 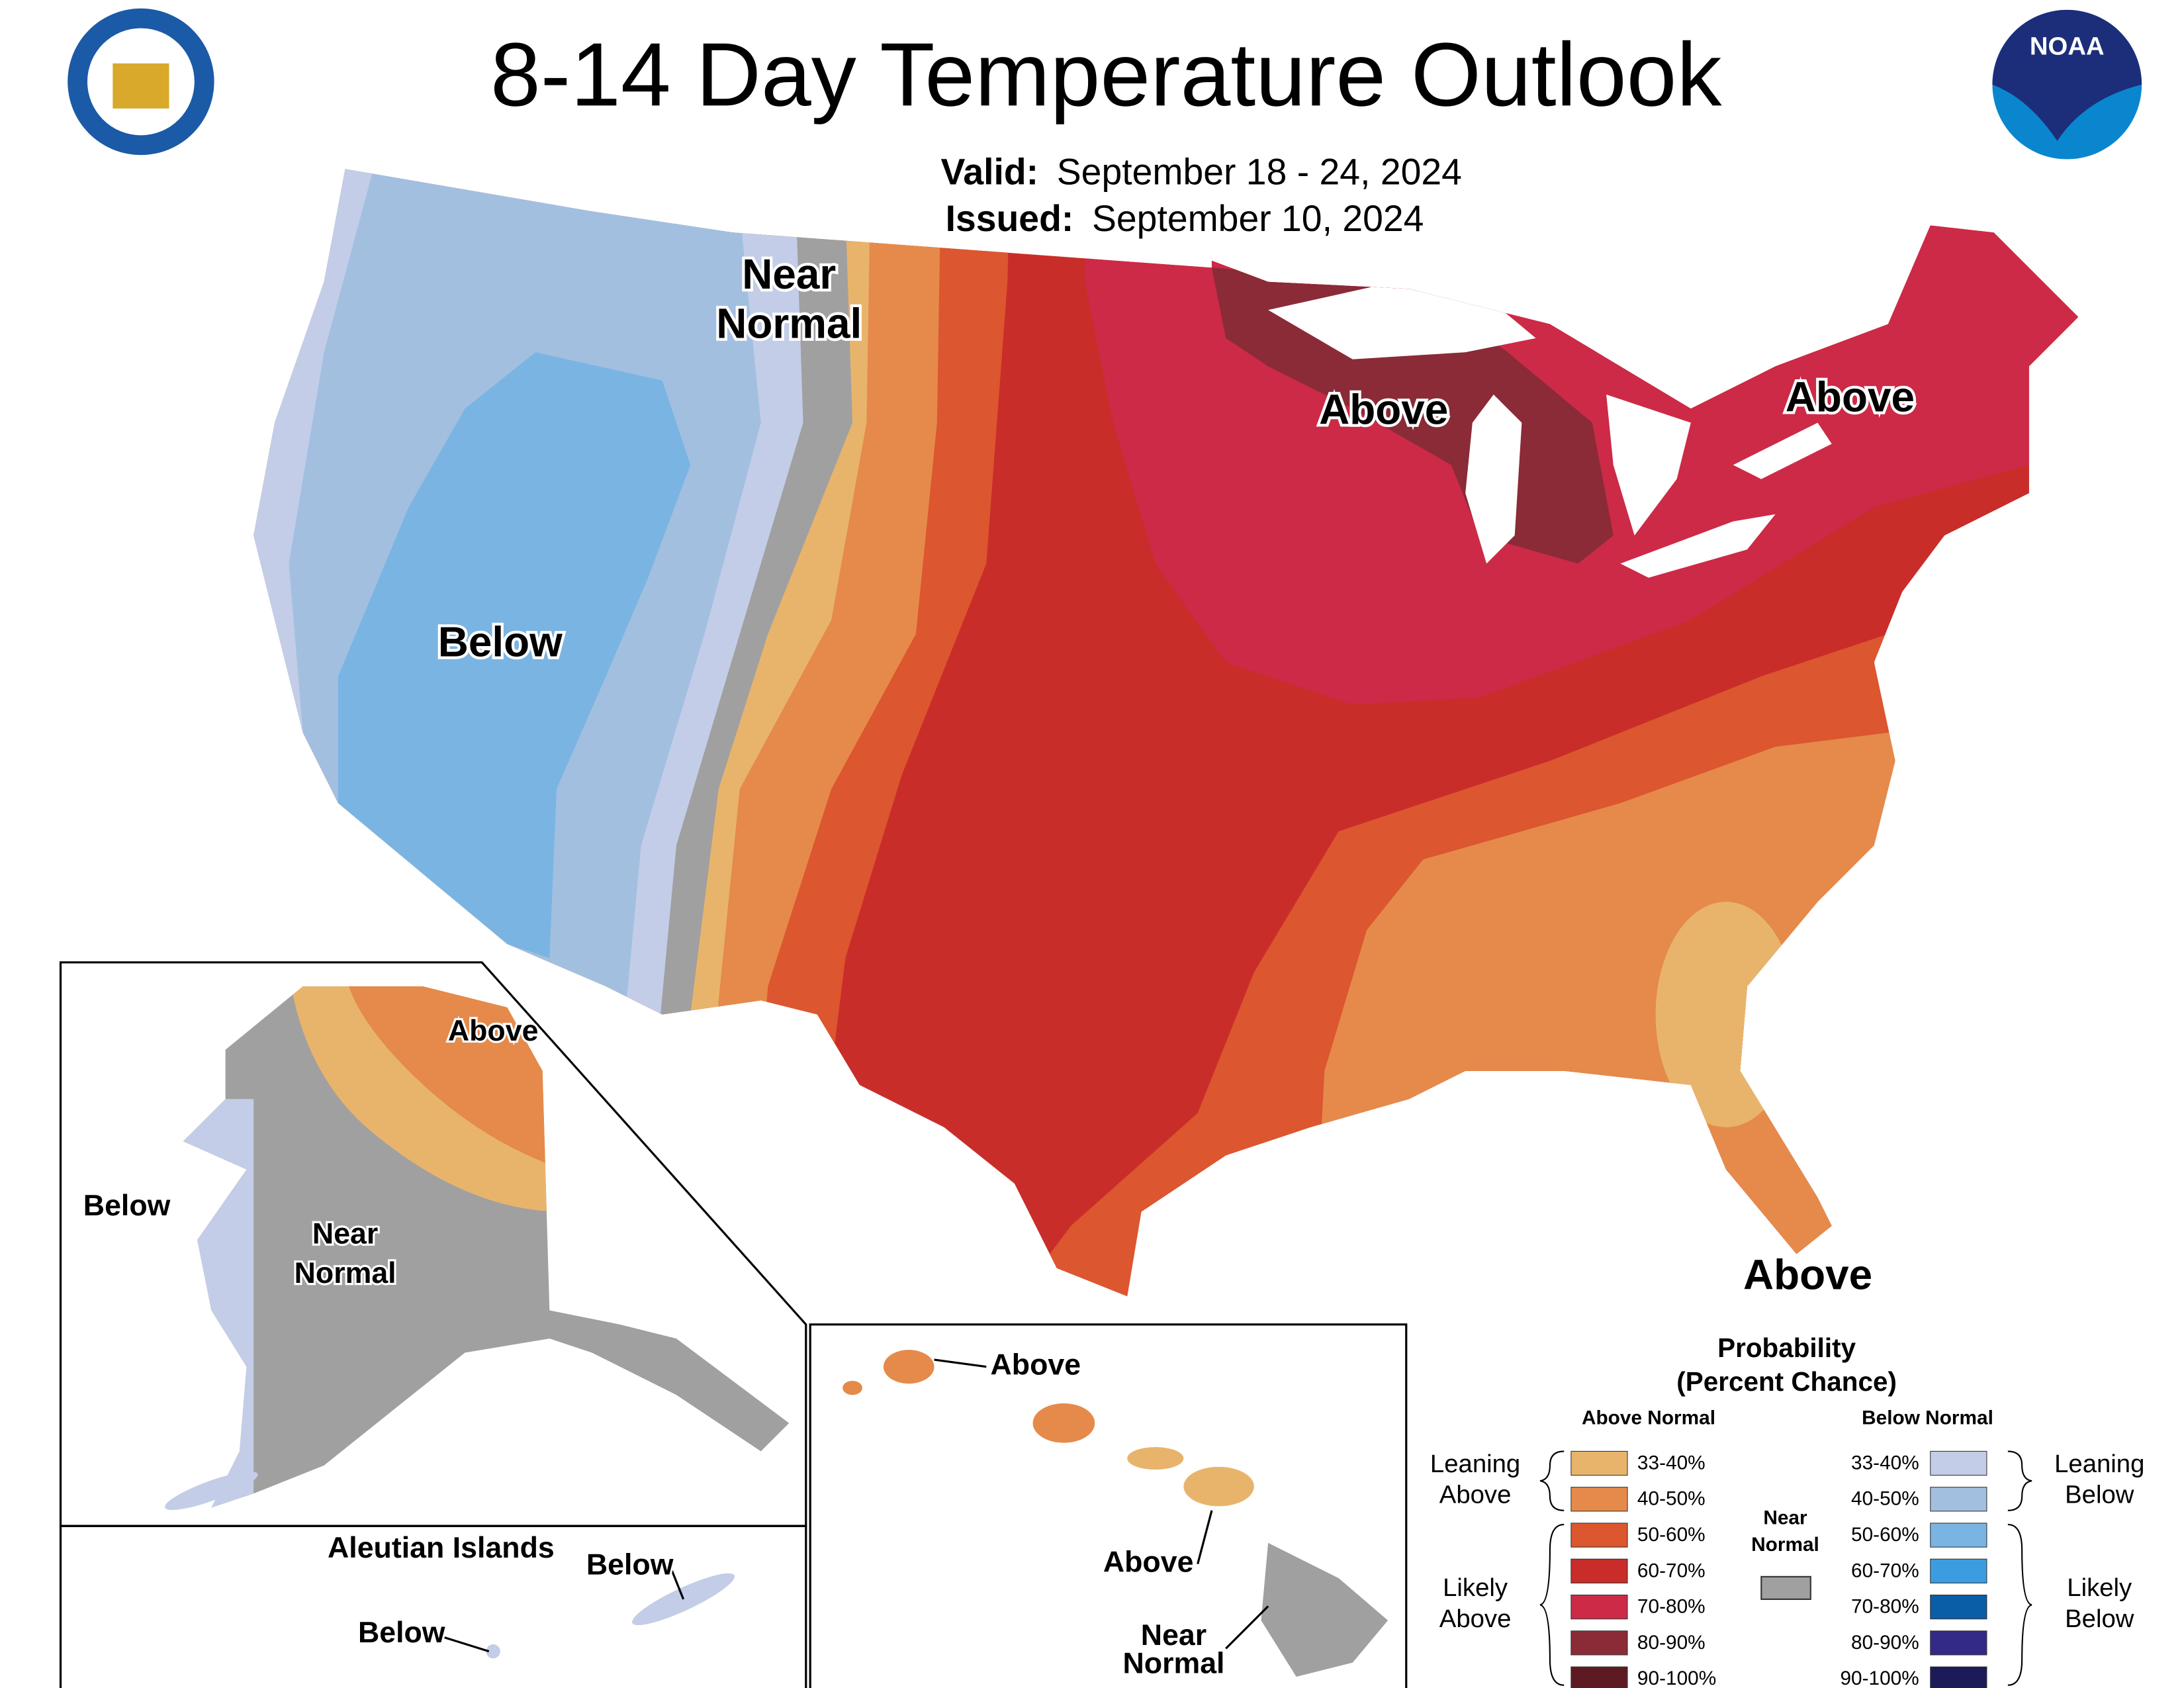 I want to click on aleutians, so click(x=450, y=1565).